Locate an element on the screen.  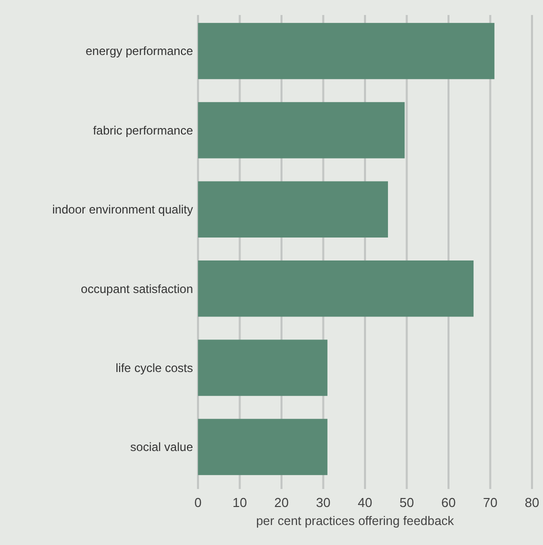
x-tick-label: 60 is located at coordinates (448, 502).